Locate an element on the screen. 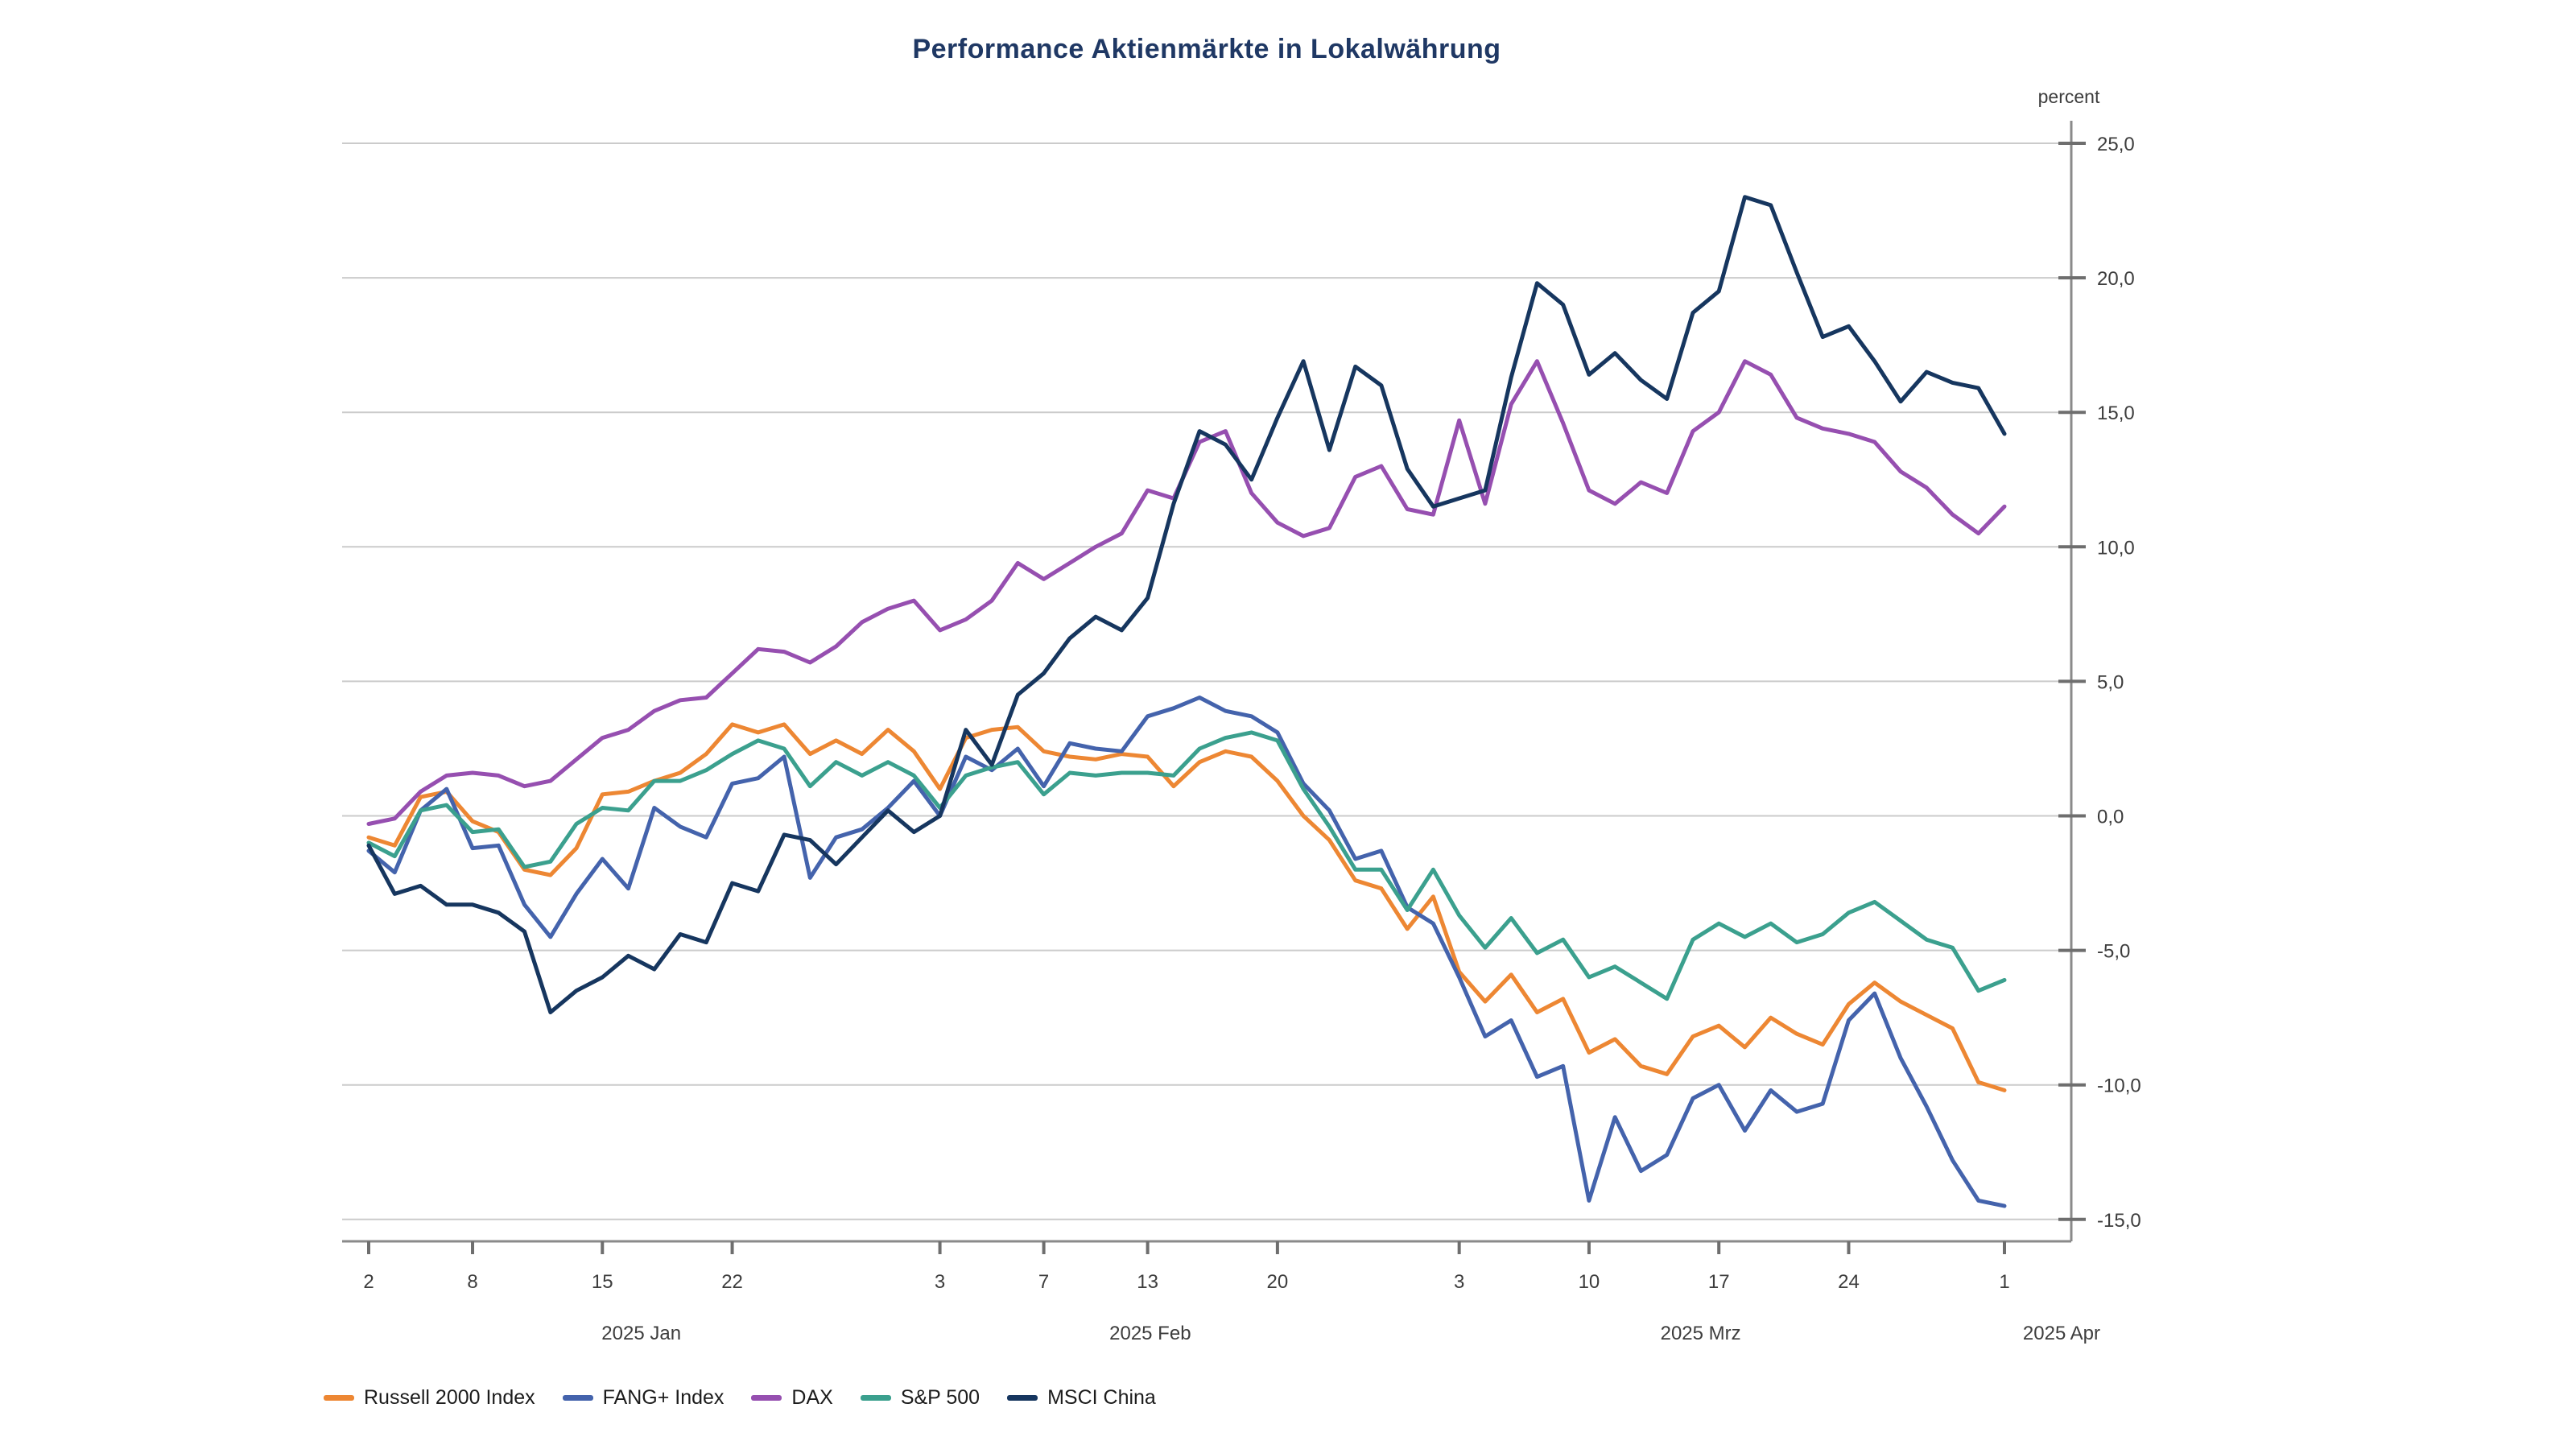 Image resolution: width=2576 pixels, height=1449 pixels. legend-item-dax: DAX is located at coordinates (792, 1398).